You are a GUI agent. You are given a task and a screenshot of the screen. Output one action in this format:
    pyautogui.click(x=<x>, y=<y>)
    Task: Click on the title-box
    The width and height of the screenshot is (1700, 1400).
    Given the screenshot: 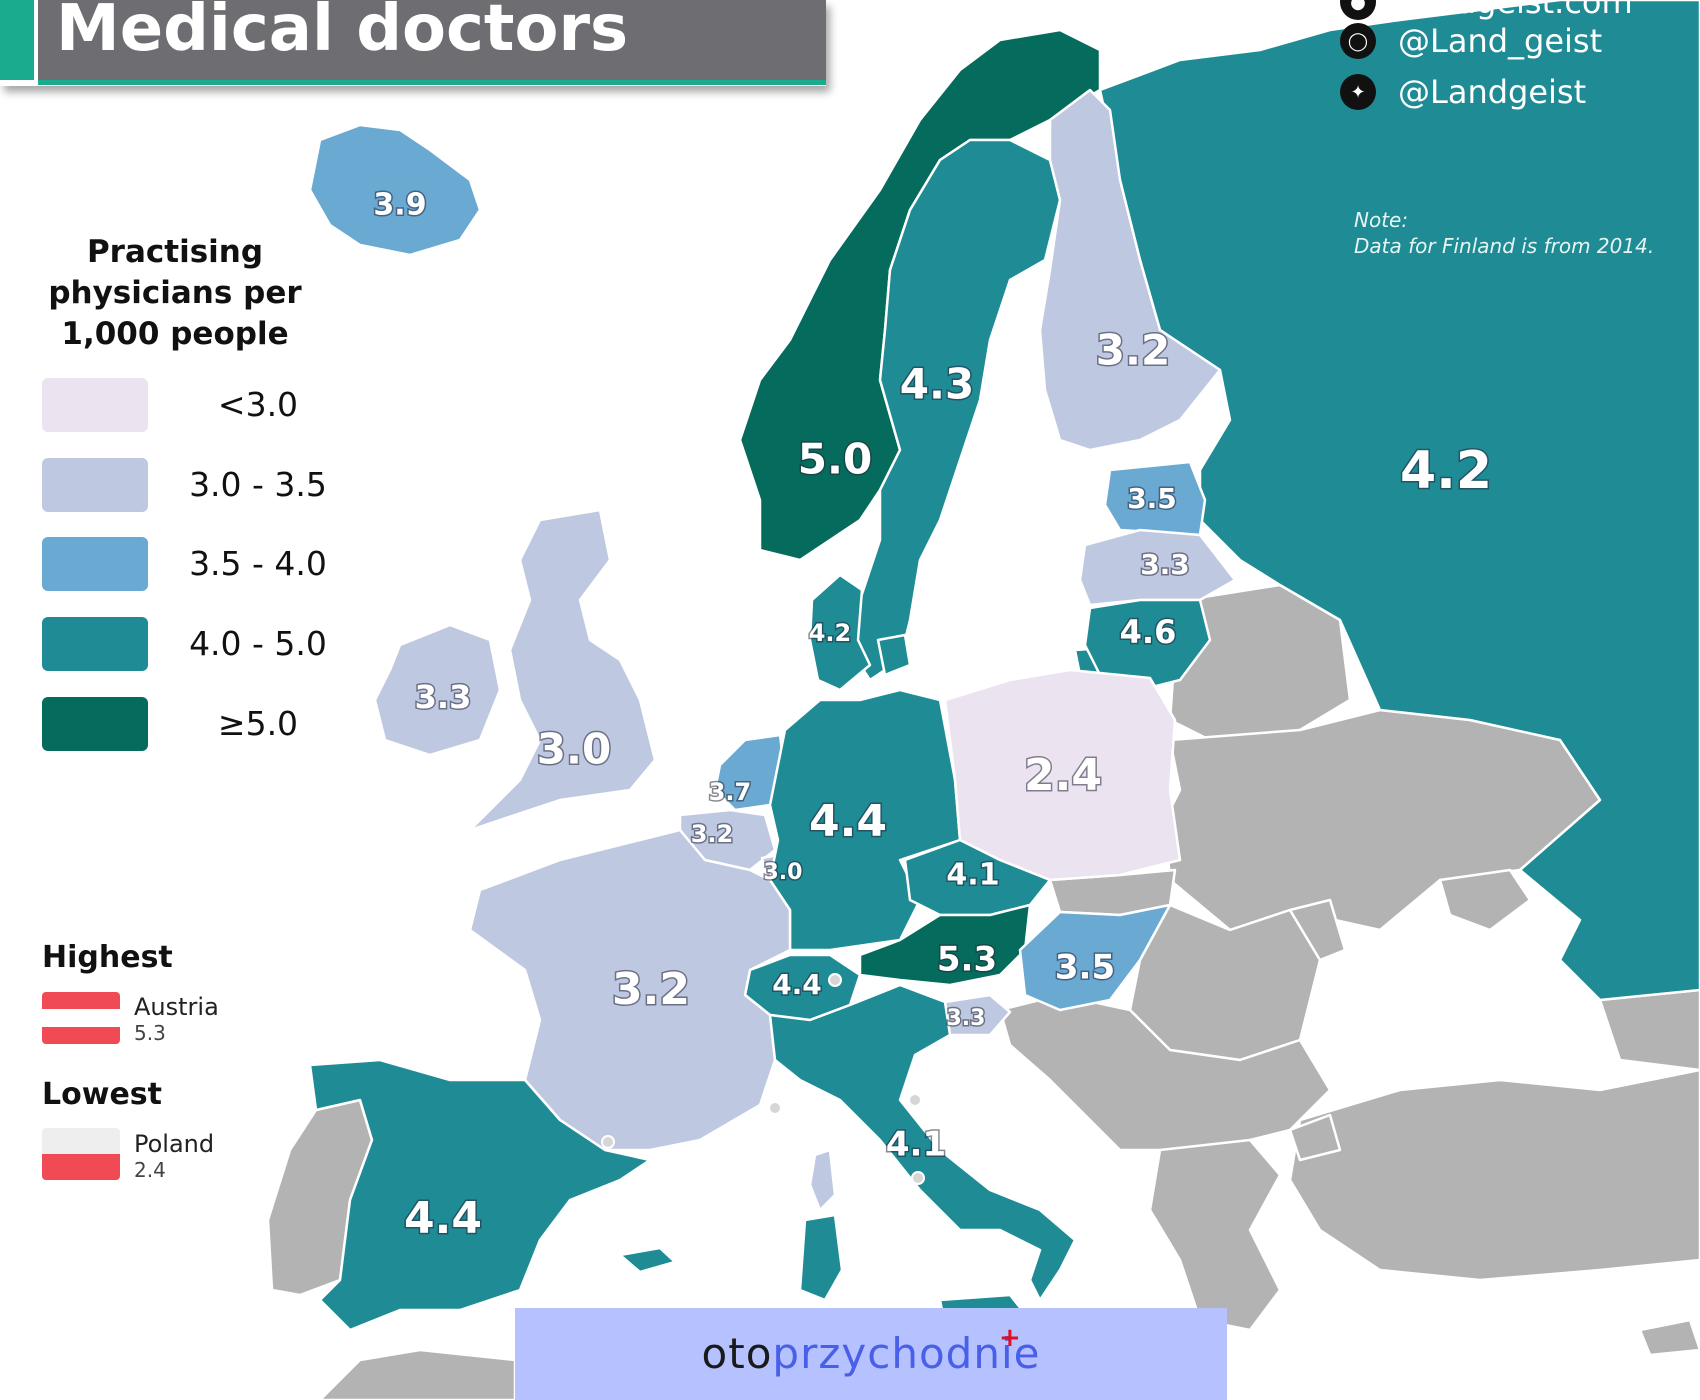 What is the action you would take?
    pyautogui.click(x=432, y=40)
    